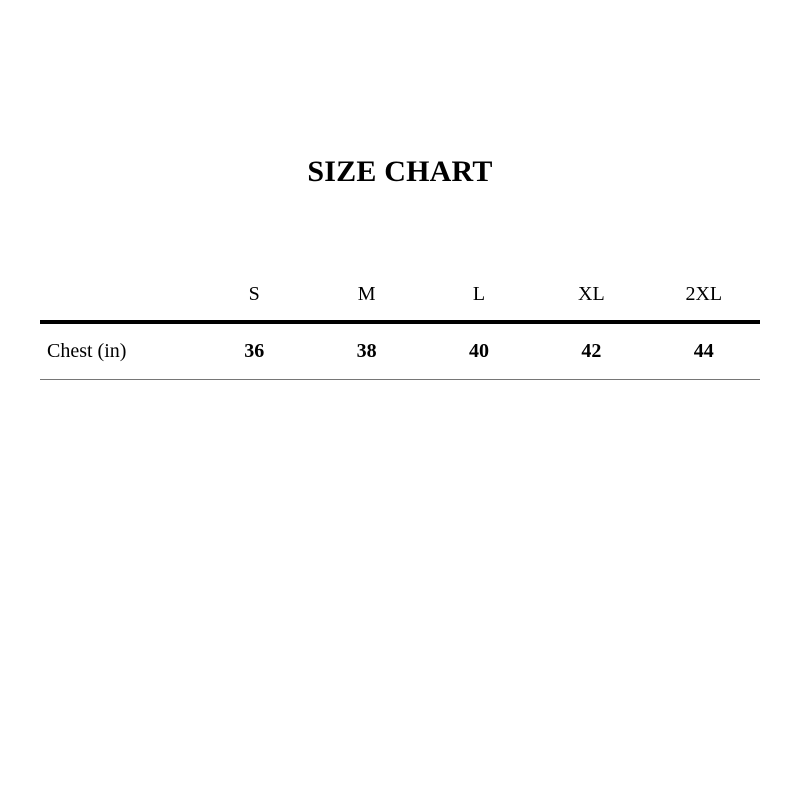  I want to click on page-title: SIZE CHART, so click(400, 171).